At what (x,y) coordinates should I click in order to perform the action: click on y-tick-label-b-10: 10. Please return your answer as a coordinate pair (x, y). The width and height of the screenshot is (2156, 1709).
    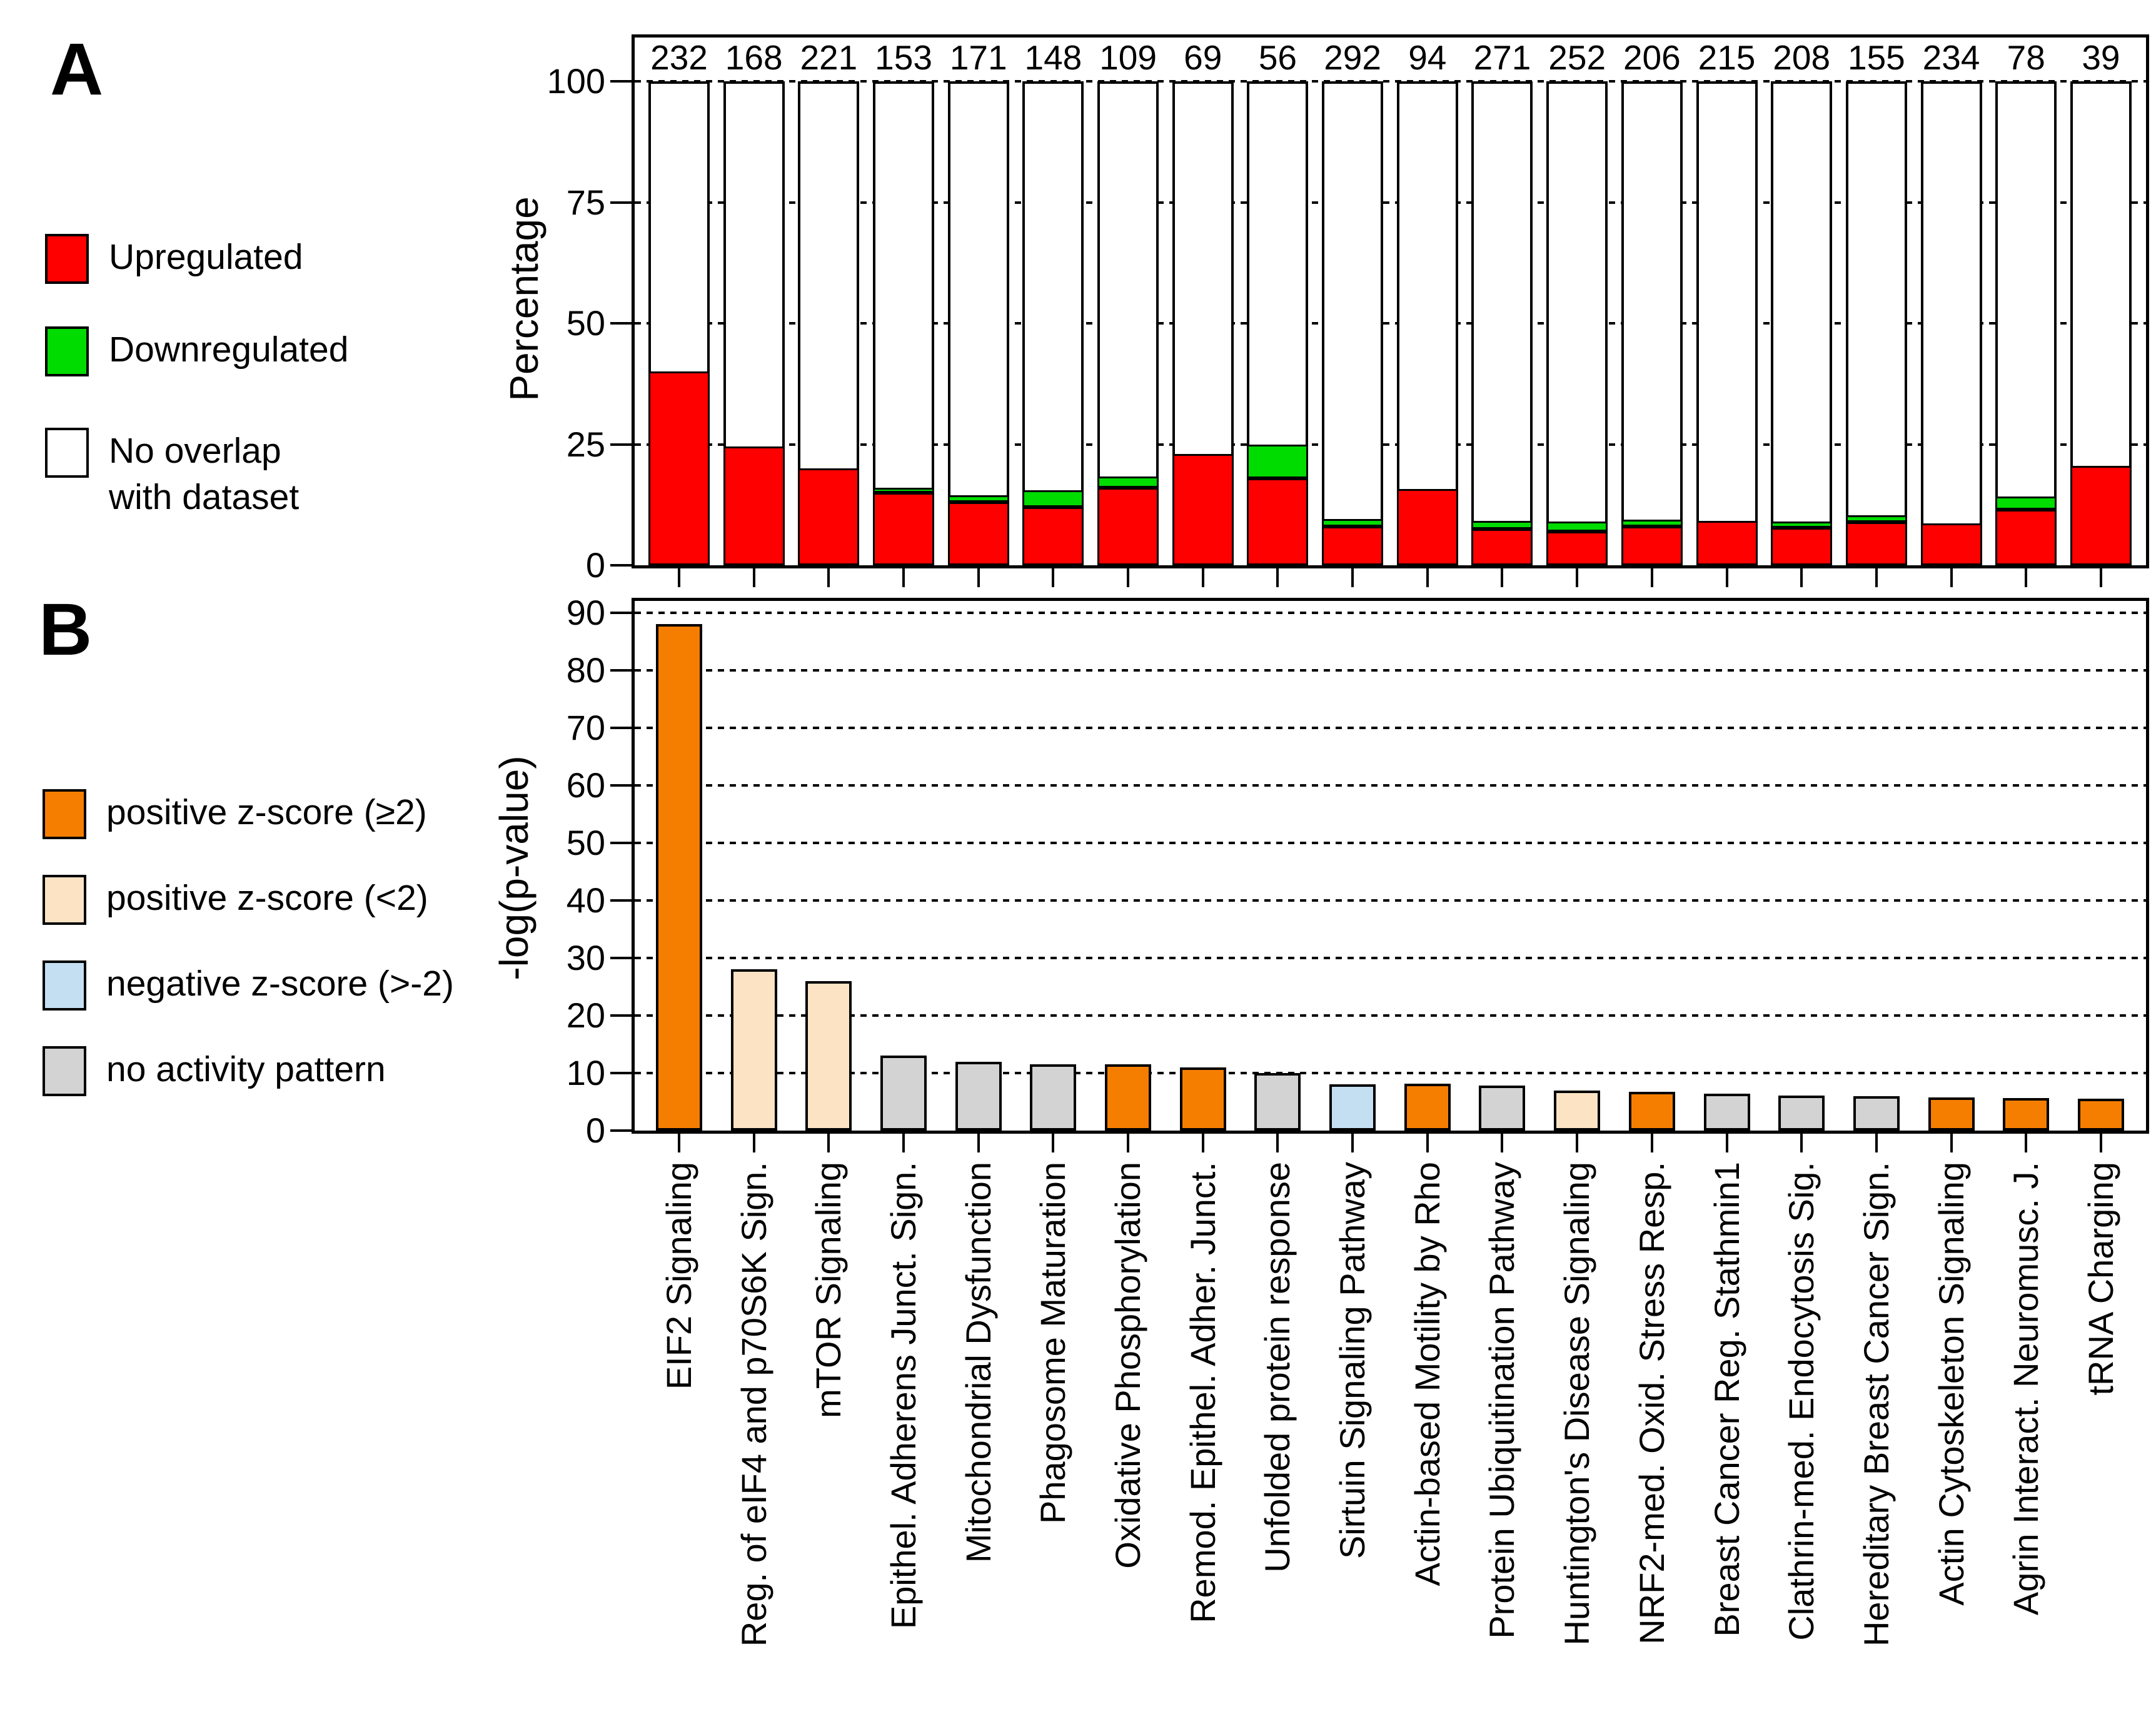
    Looking at the image, I should click on (585, 1072).